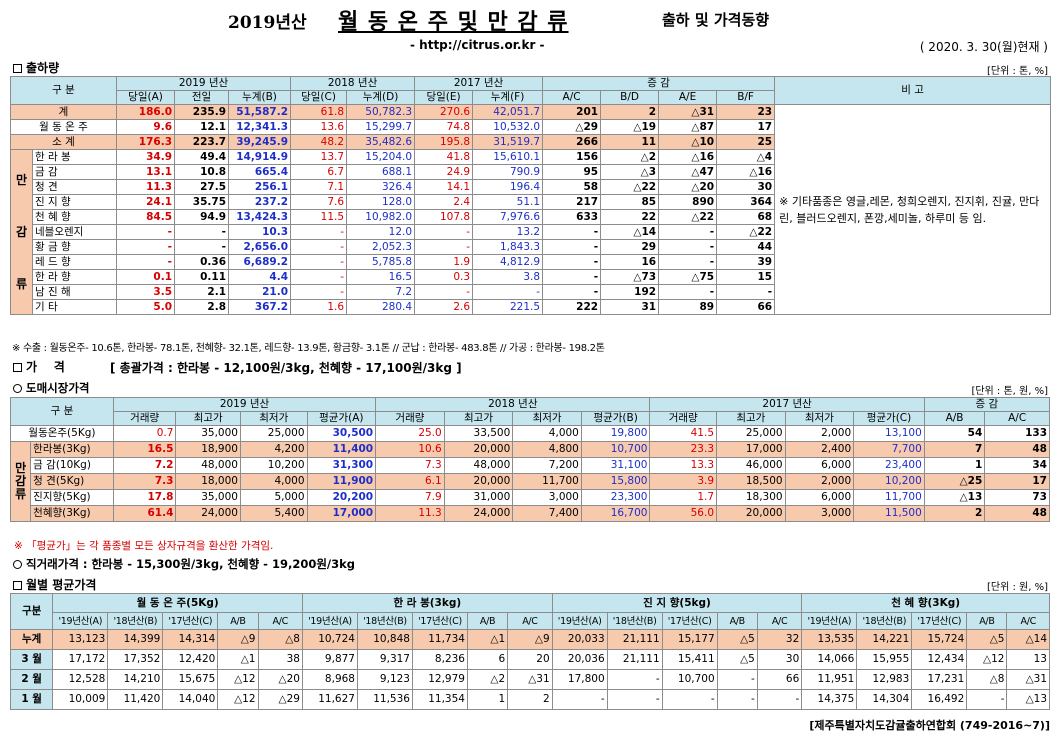 This screenshot has height=737, width=1062. What do you see at coordinates (439, 699) in the screenshot?
I see `table-cell: 11,354` at bounding box center [439, 699].